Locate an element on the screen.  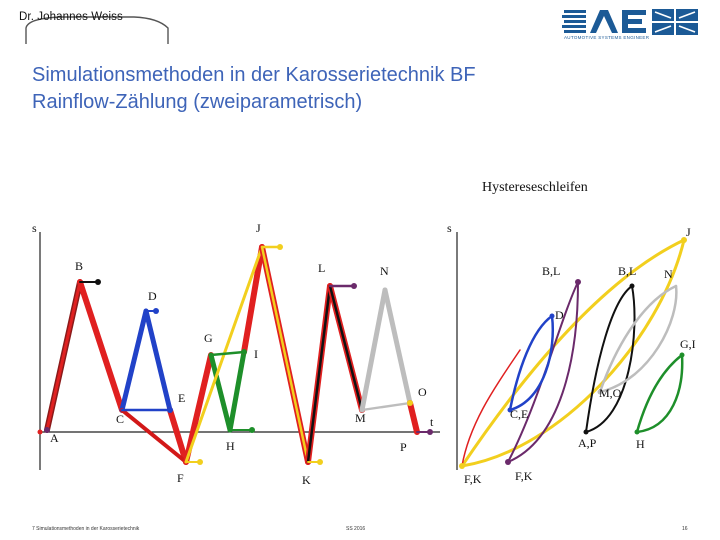
footer-center: SS 2016 is located at coordinates (356, 529).